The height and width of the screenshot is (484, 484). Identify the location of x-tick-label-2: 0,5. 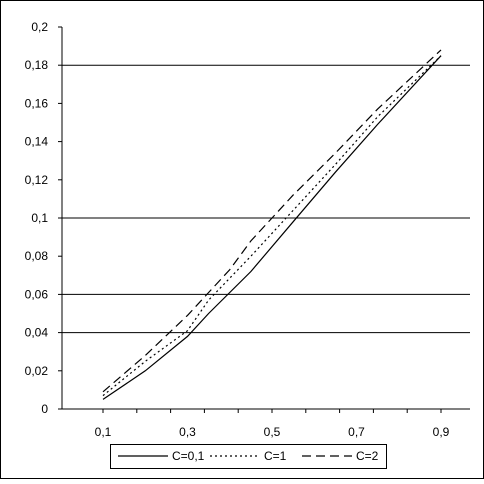
(272, 432).